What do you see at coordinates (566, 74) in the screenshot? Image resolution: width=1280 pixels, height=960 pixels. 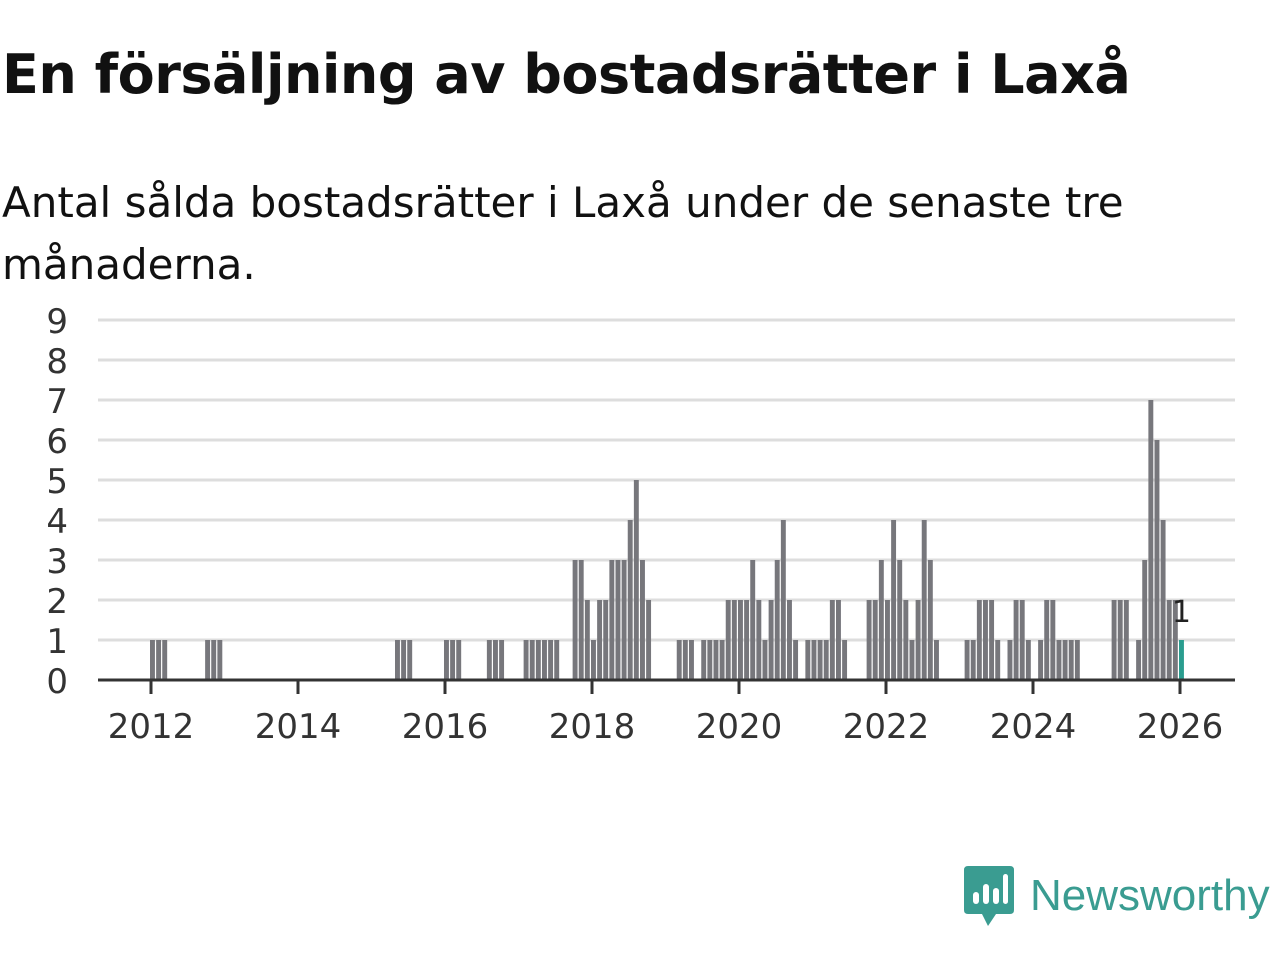 I see `chart-title: En försäljning av bostadsrätter i Laxå` at bounding box center [566, 74].